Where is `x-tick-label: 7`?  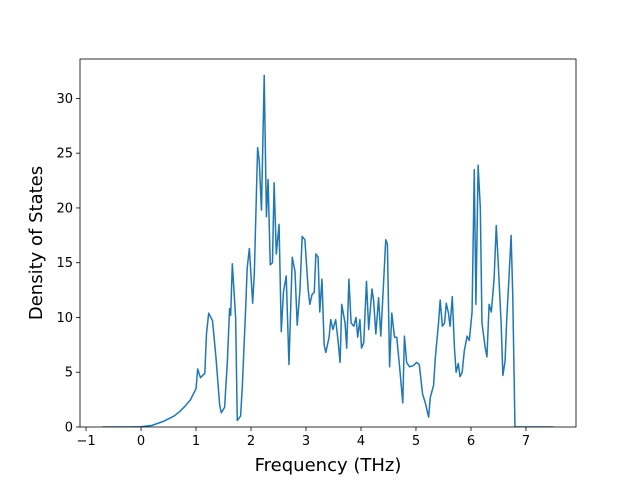
x-tick-label: 7 is located at coordinates (526, 441).